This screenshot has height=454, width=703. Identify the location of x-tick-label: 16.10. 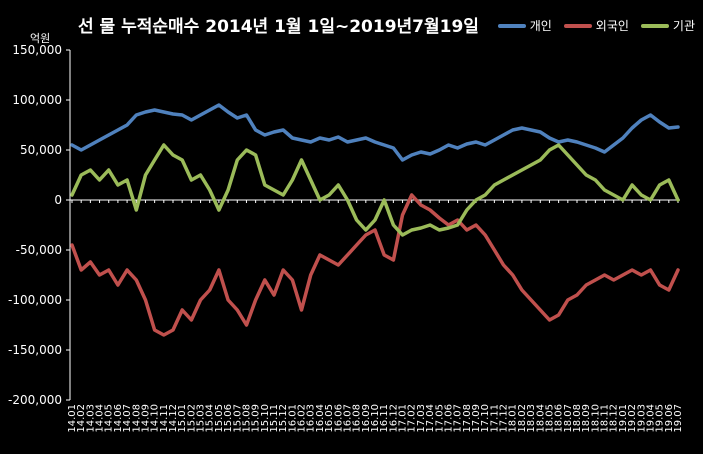
(375, 418).